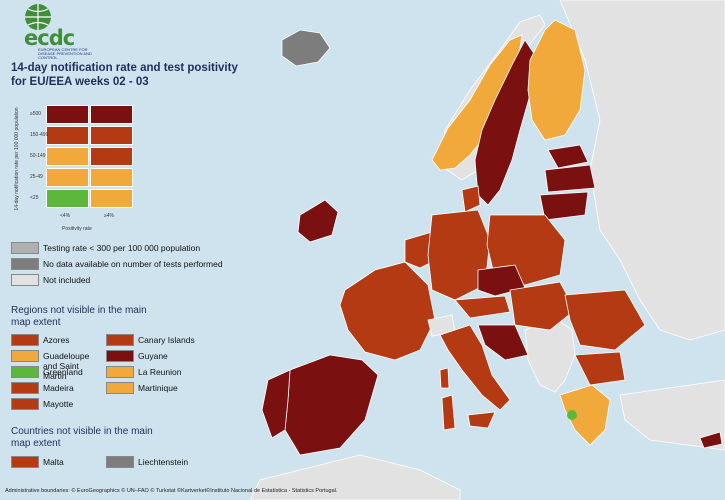  I want to click on positivity-matrix: ≥500 150-499 50-149 25-49 <25 <4% ≥4%, so click(81, 162).